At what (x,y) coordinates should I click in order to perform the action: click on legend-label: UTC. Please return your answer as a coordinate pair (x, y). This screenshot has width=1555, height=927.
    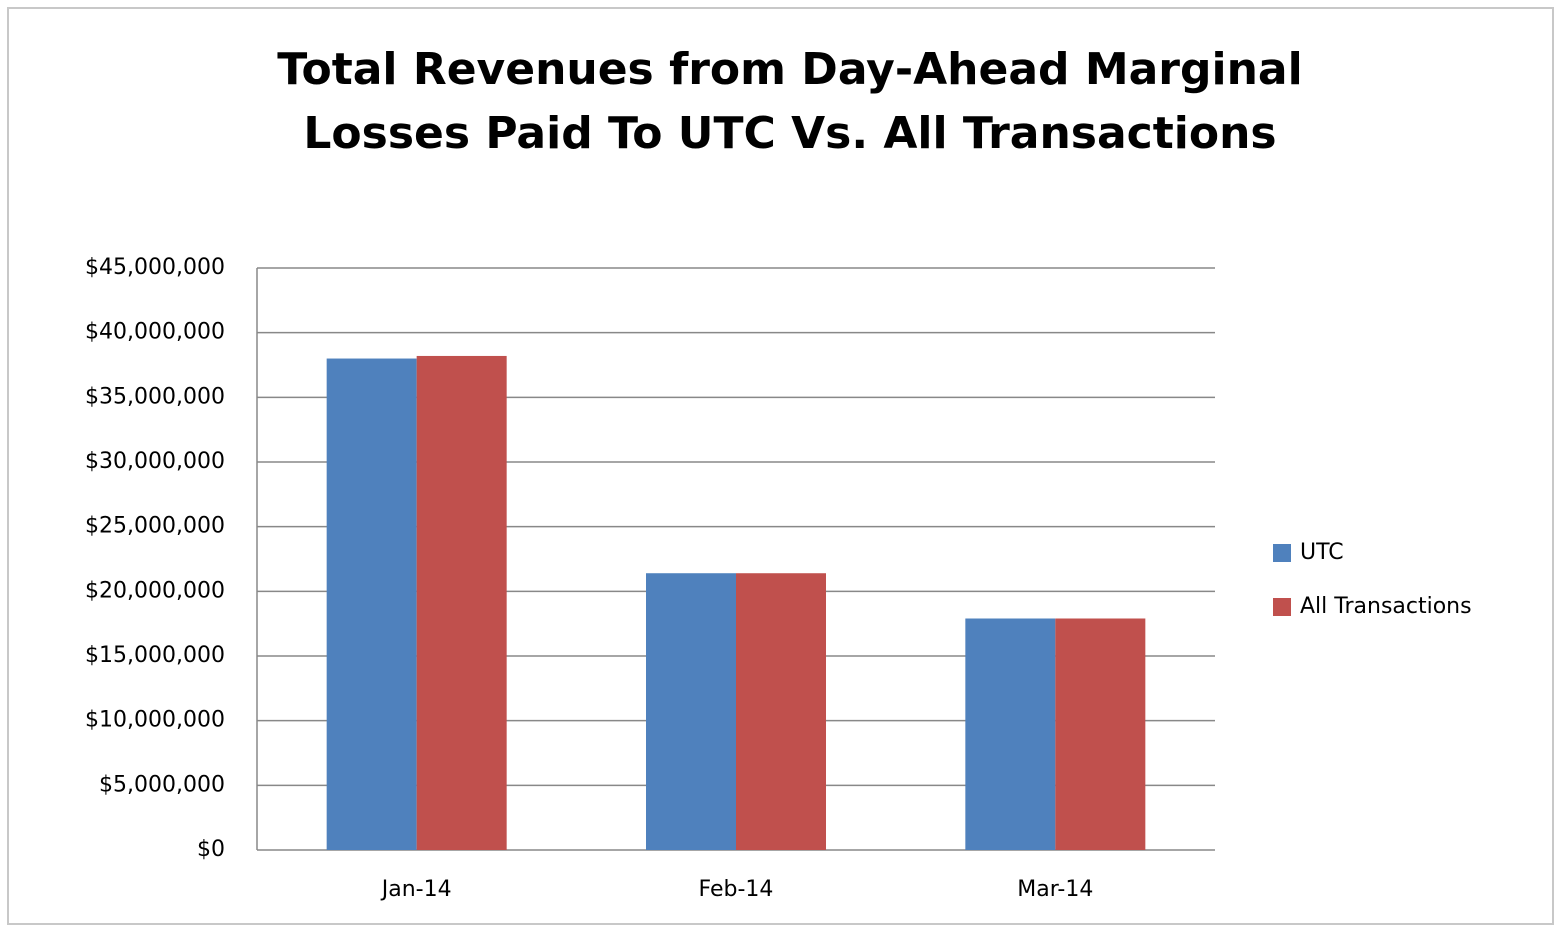
    Looking at the image, I should click on (1322, 552).